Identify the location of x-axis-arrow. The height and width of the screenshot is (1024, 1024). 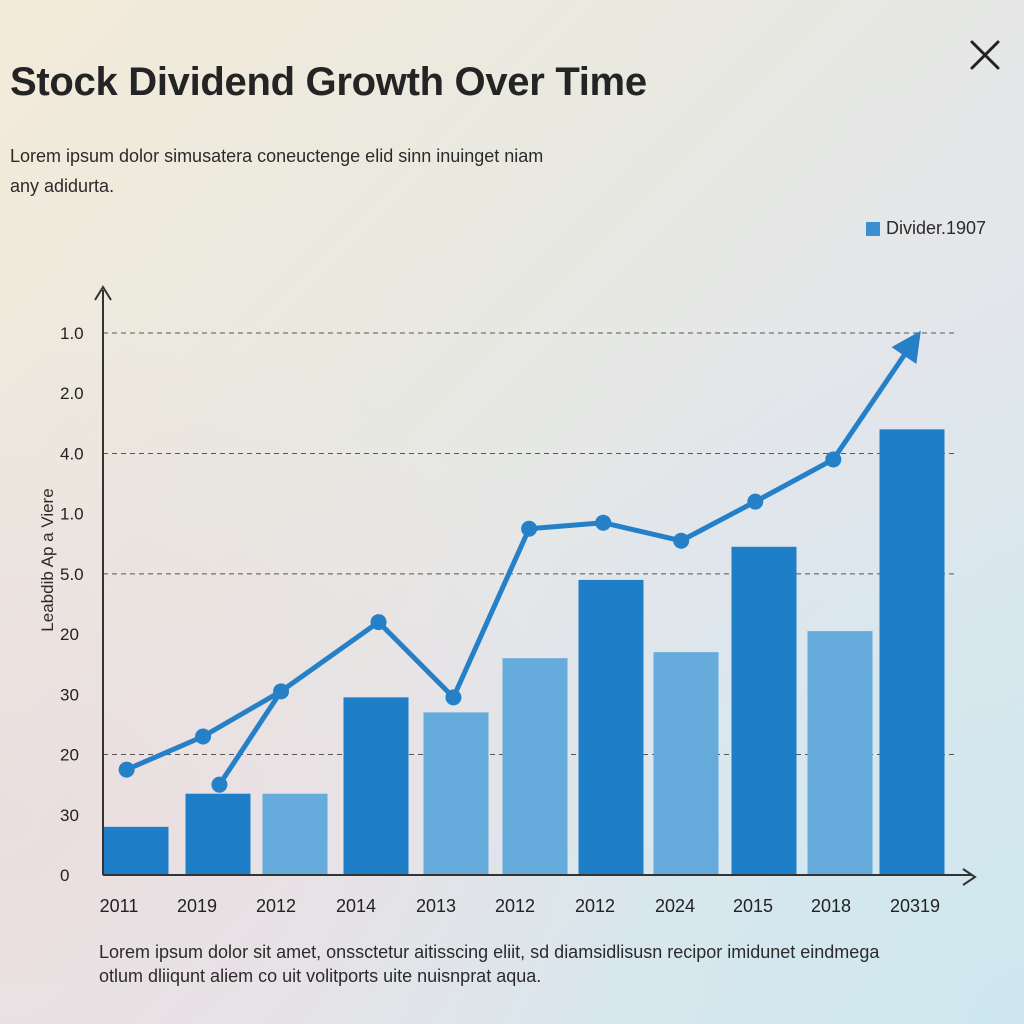
(969, 877).